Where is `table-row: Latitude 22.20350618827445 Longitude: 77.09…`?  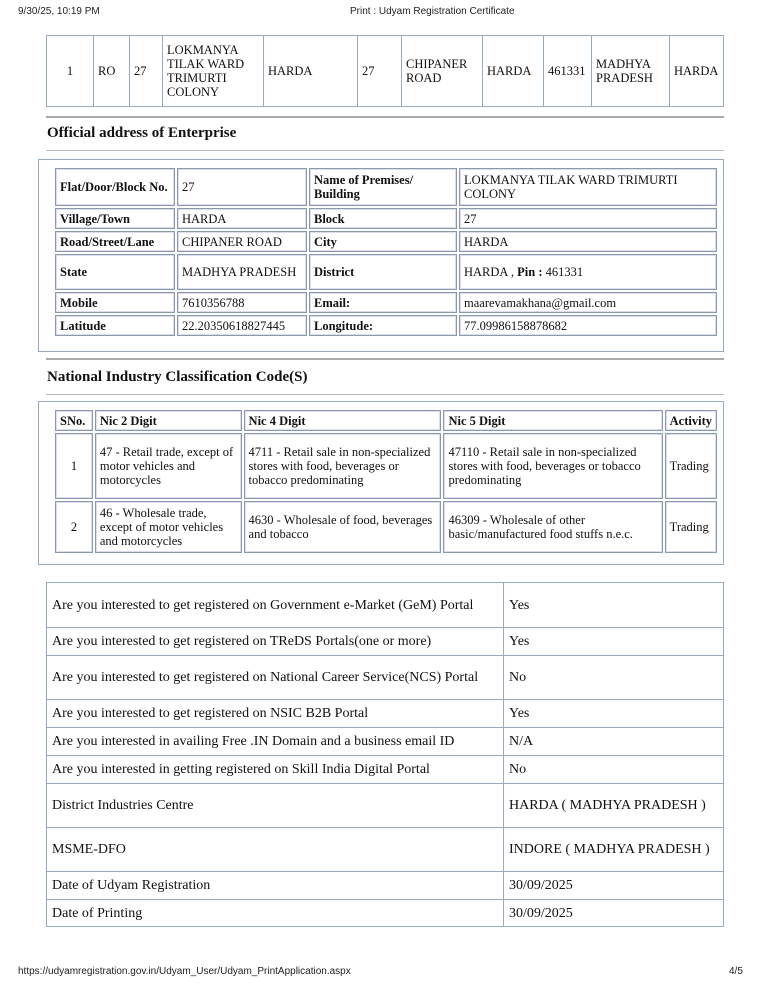
table-row: Latitude 22.20350618827445 Longitude: 77.09… is located at coordinates (386, 325).